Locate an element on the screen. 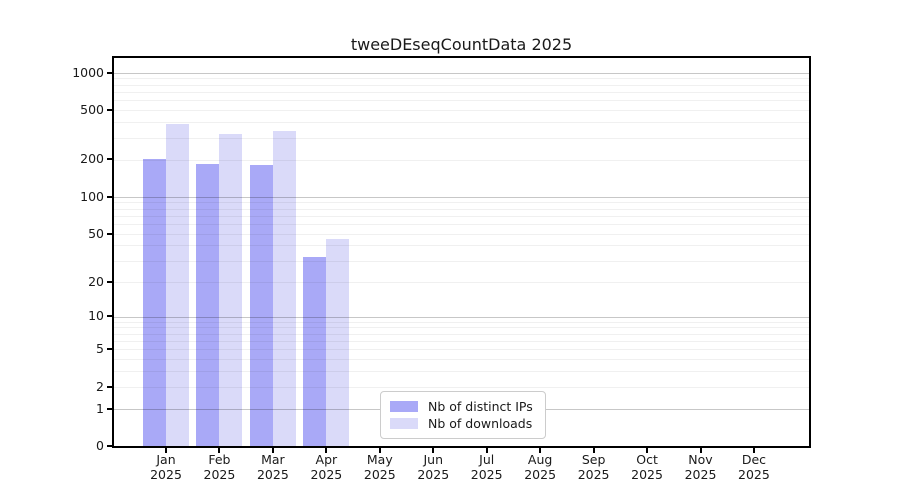  x-axis-tick-label: Oct 2025 is located at coordinates (647, 467).